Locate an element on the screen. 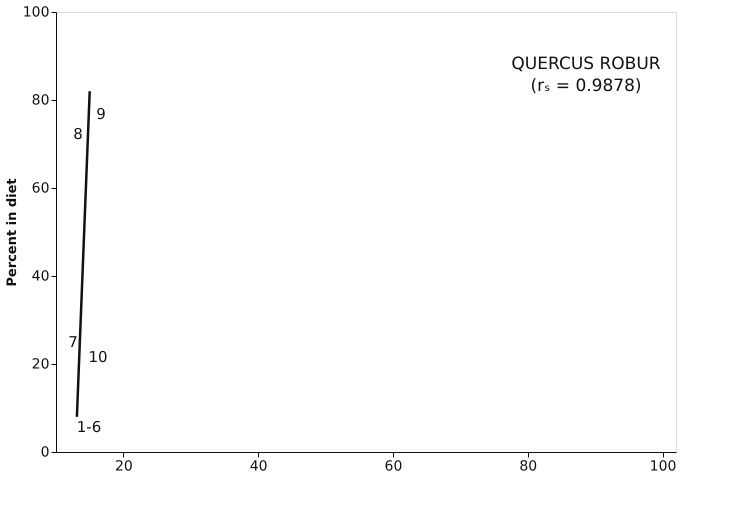  x-tick-label: 80 is located at coordinates (528, 466).